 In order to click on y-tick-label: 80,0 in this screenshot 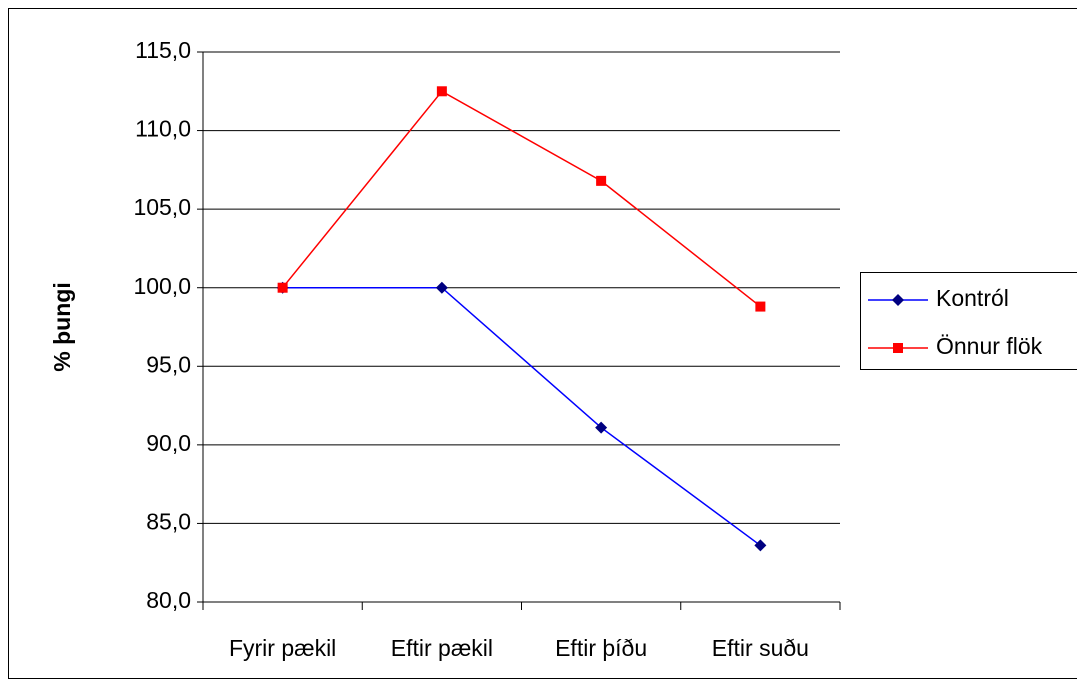, I will do `click(168, 600)`.